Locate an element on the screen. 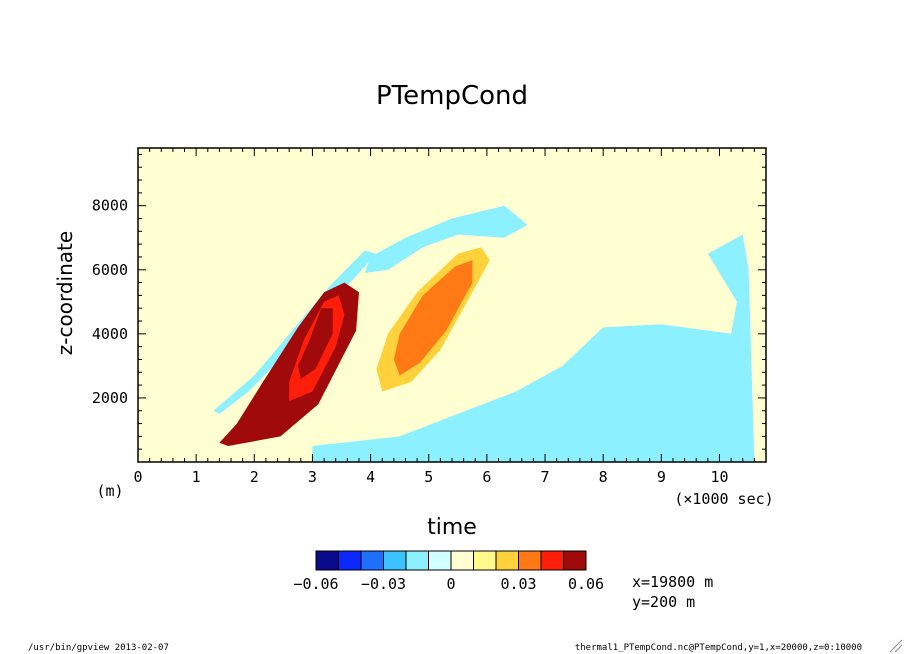  x-tick-label: 3 is located at coordinates (312, 477).